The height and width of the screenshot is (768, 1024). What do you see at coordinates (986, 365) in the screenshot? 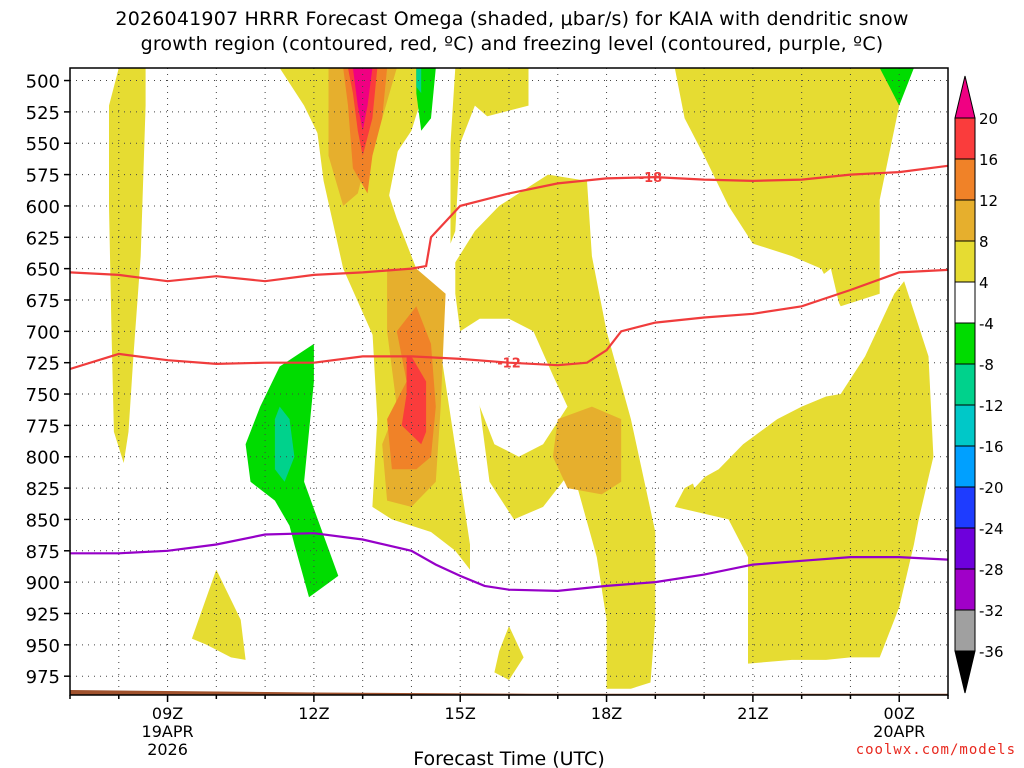
I see `colorbar-label: -8` at bounding box center [986, 365].